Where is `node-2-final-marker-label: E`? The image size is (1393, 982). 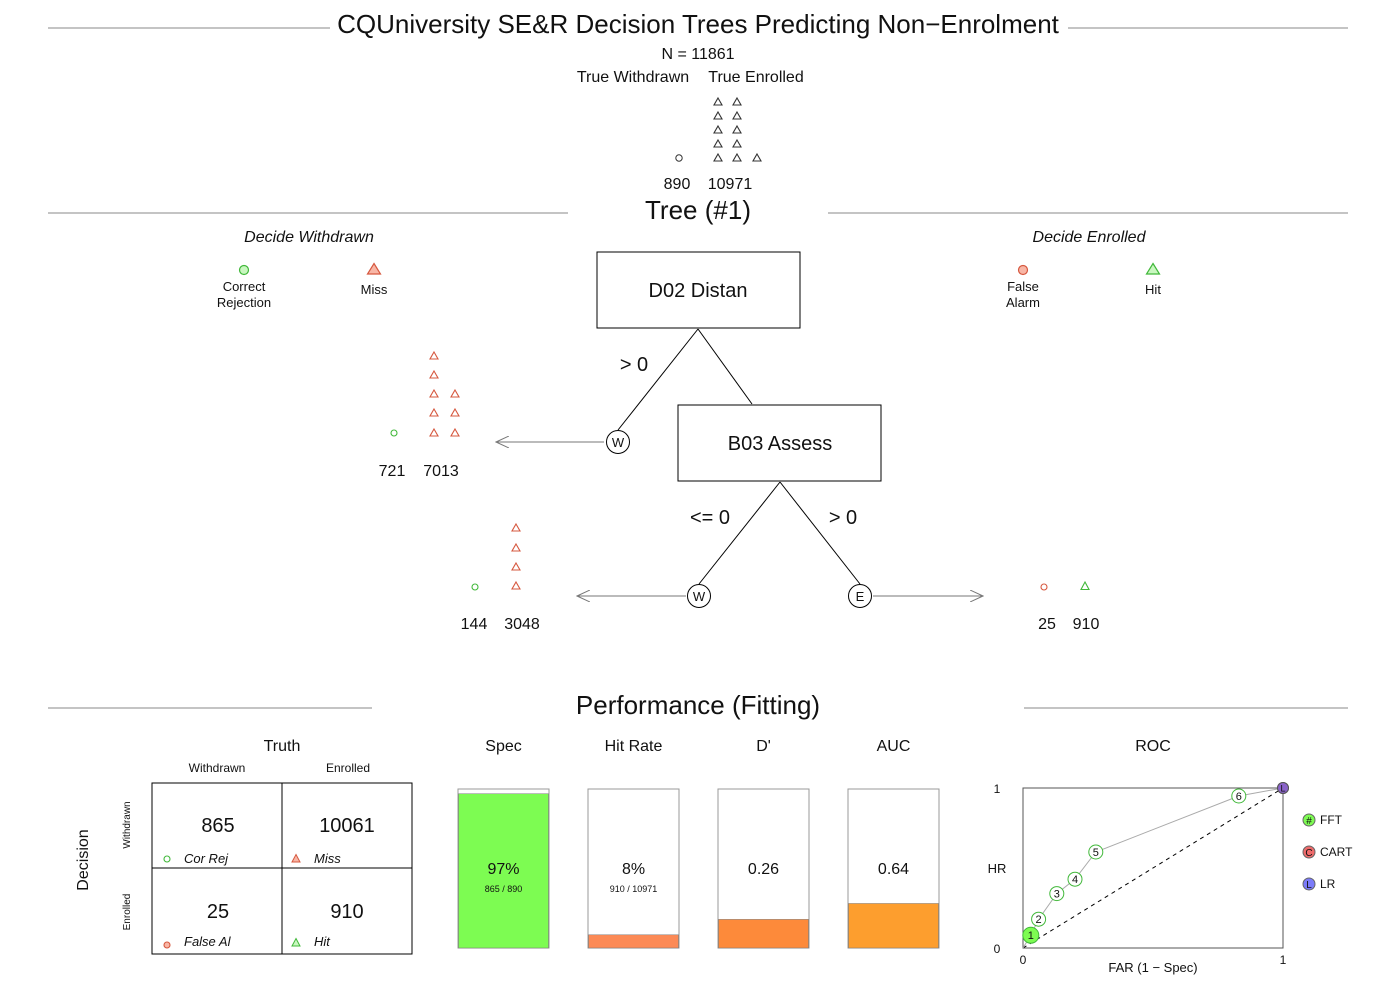
node-2-final-marker-label: E is located at coordinates (860, 596).